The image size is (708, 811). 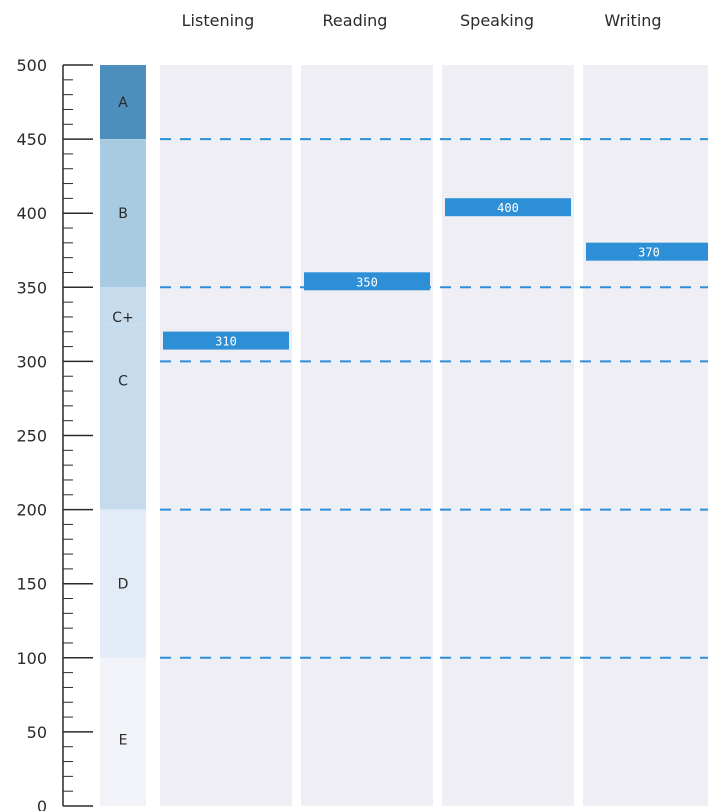 I want to click on y-tick-label-150: 150, so click(x=31, y=584).